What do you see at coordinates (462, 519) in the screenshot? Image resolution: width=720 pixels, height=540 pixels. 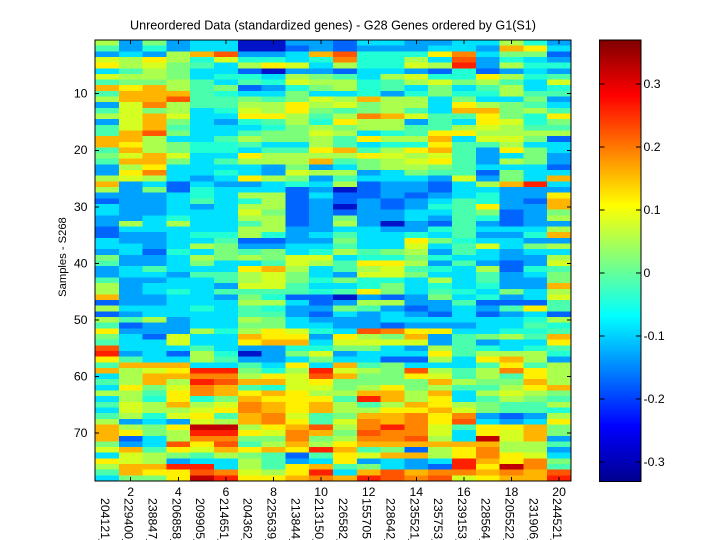 I see `svg-text: 239153_` at bounding box center [462, 519].